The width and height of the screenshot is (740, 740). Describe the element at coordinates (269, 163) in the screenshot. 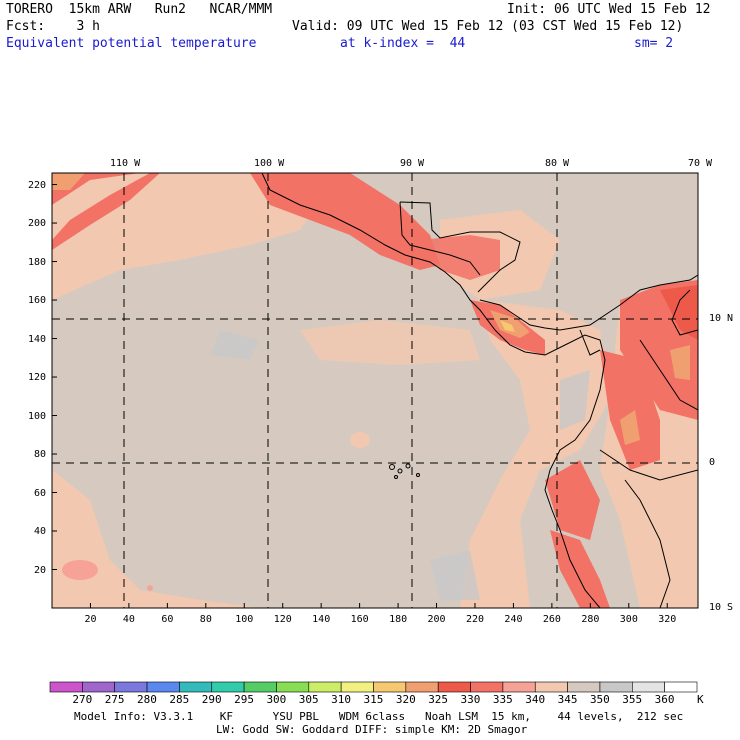

I see `lon-label-100w: 100 W` at that location.